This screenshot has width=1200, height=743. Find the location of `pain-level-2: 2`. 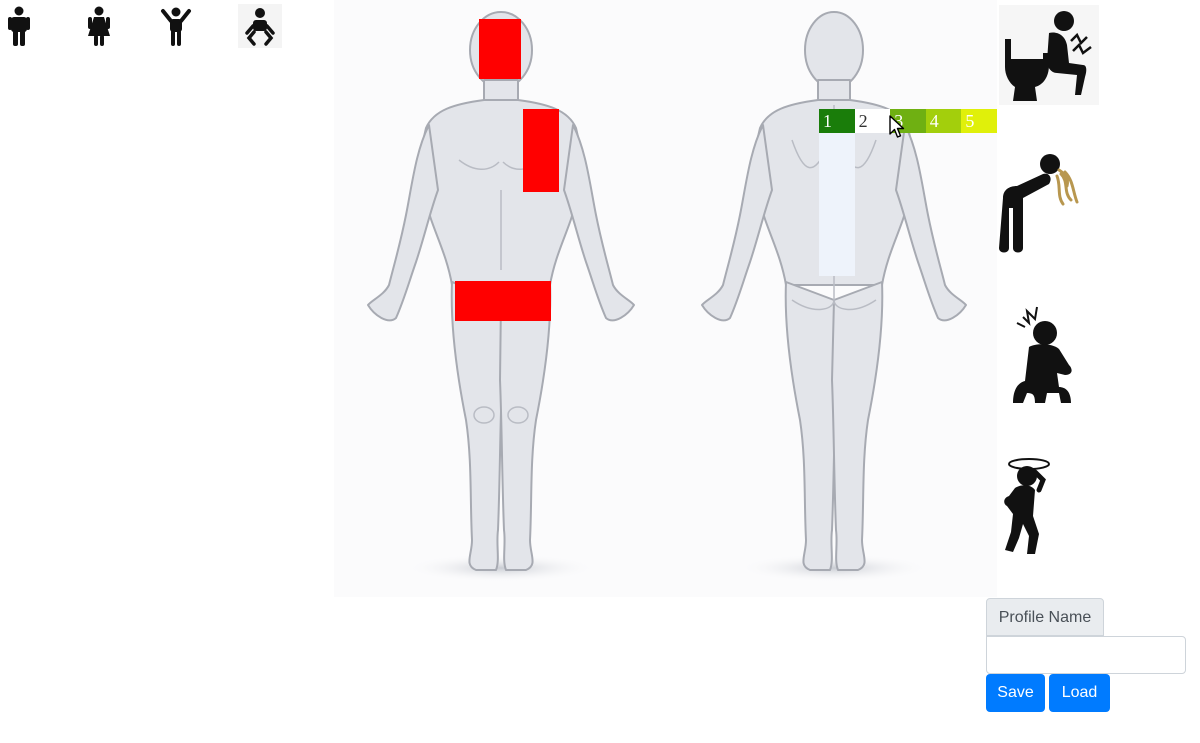

pain-level-2: 2 is located at coordinates (873, 121).